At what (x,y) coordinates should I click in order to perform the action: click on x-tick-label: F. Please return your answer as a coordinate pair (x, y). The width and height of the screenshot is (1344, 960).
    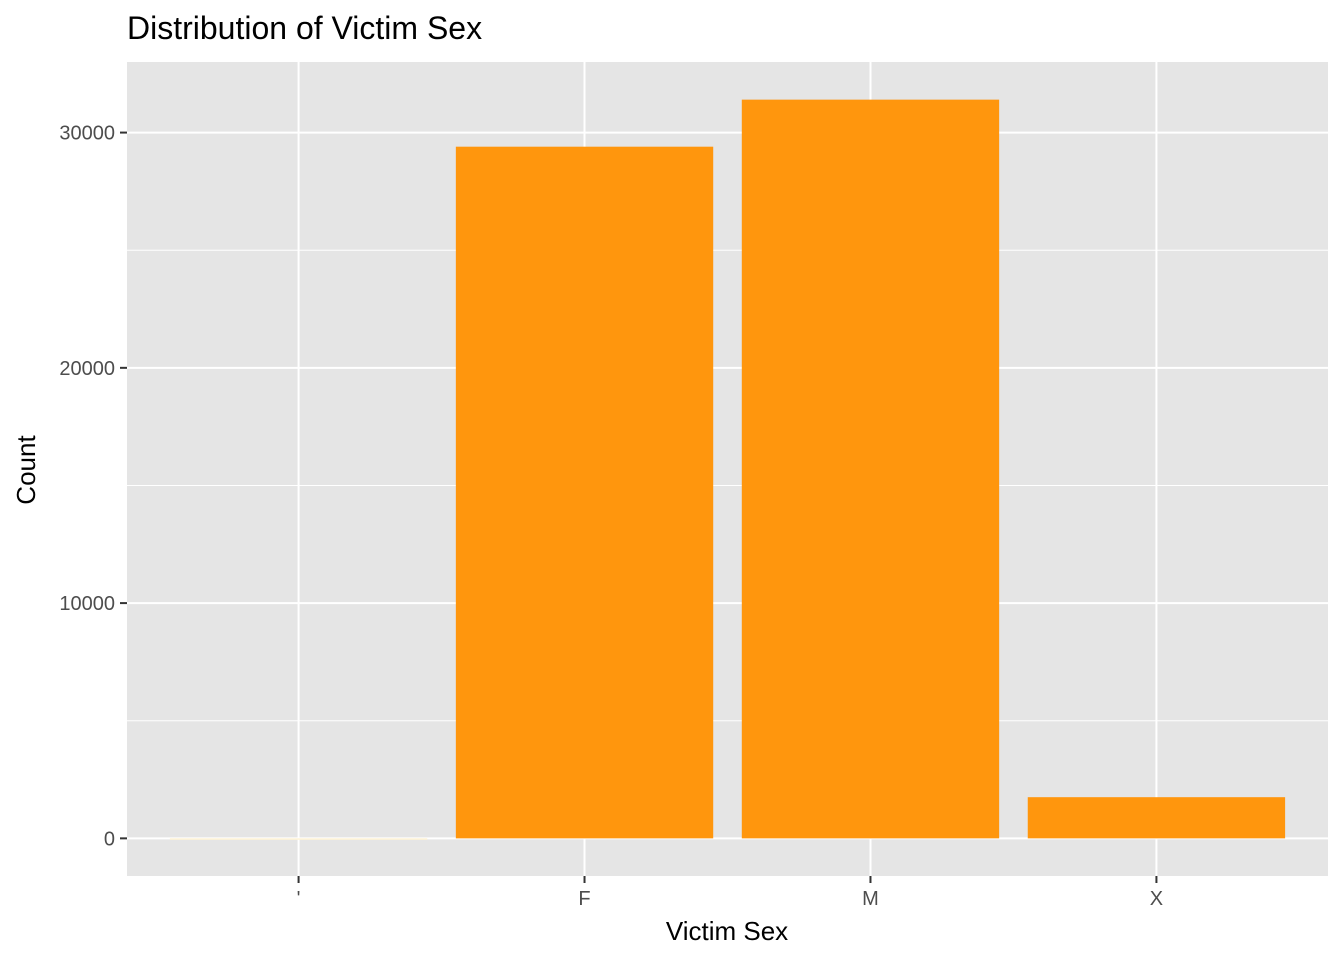
    Looking at the image, I should click on (584, 899).